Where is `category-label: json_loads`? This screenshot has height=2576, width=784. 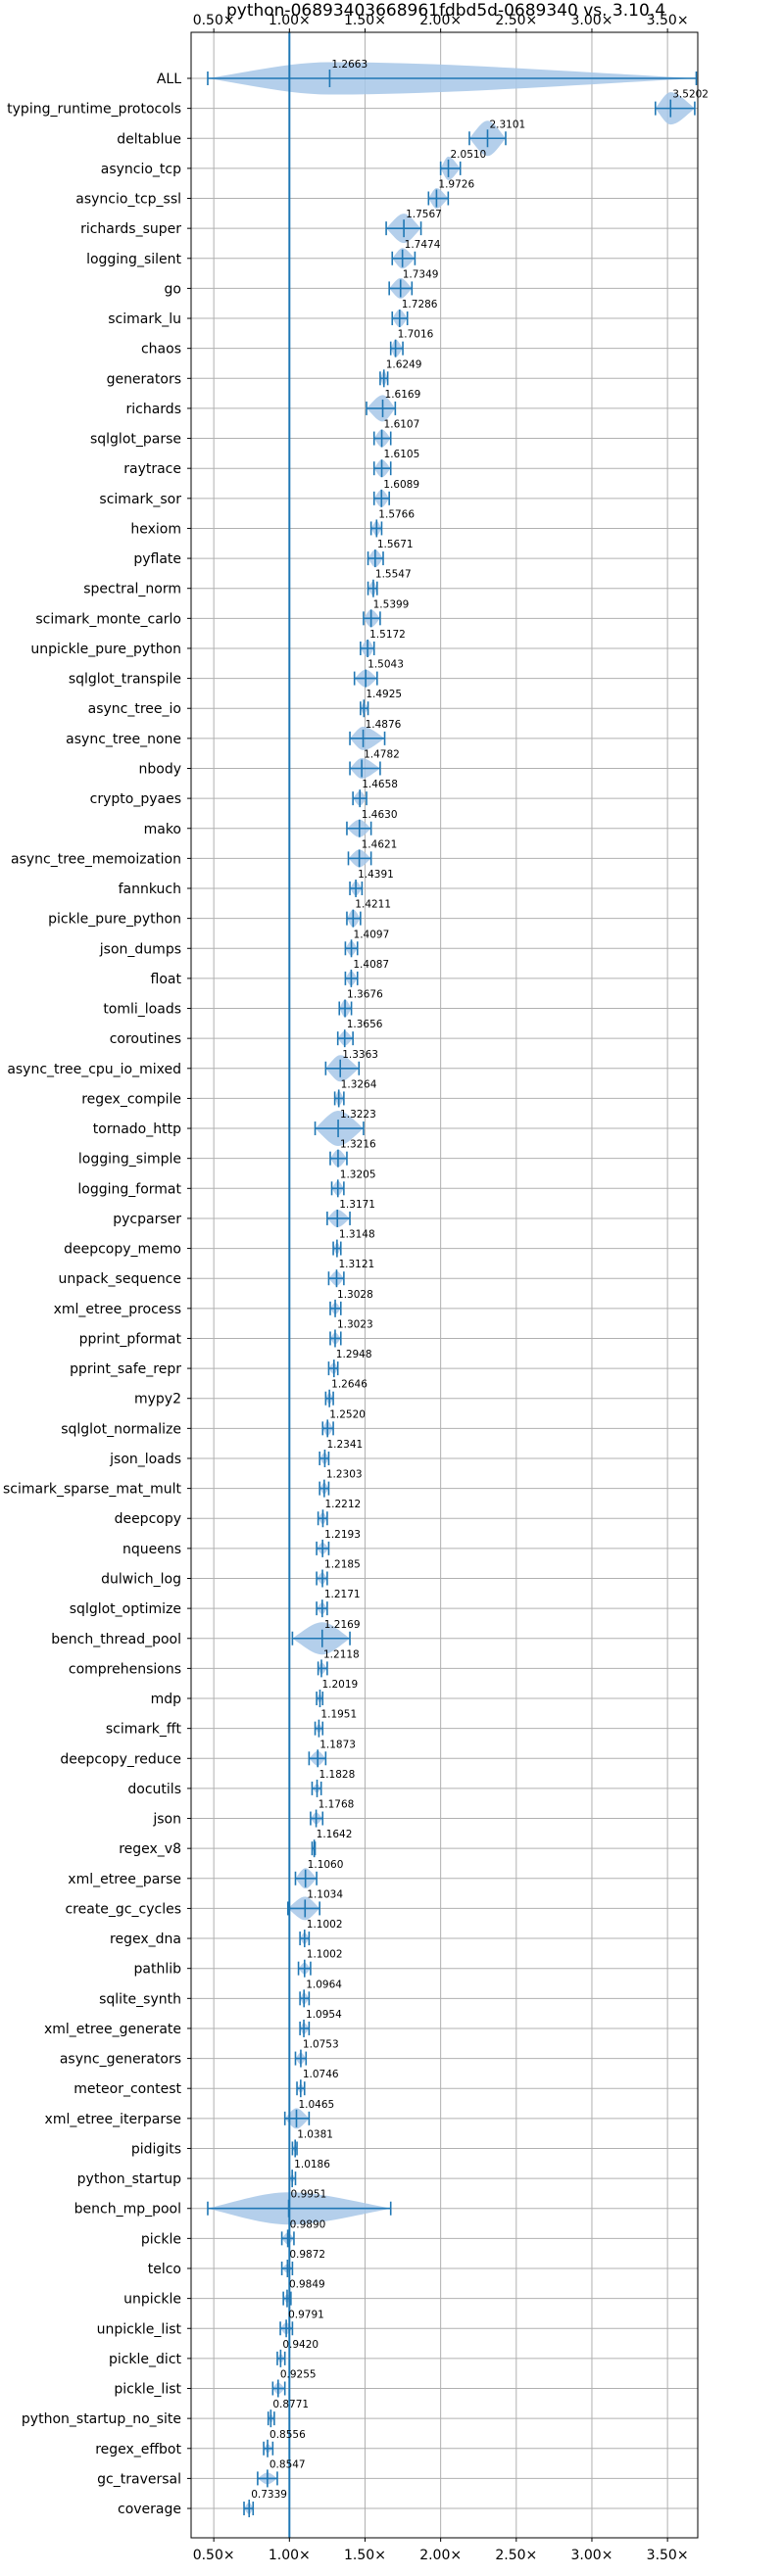
category-label: json_loads is located at coordinates (145, 1459).